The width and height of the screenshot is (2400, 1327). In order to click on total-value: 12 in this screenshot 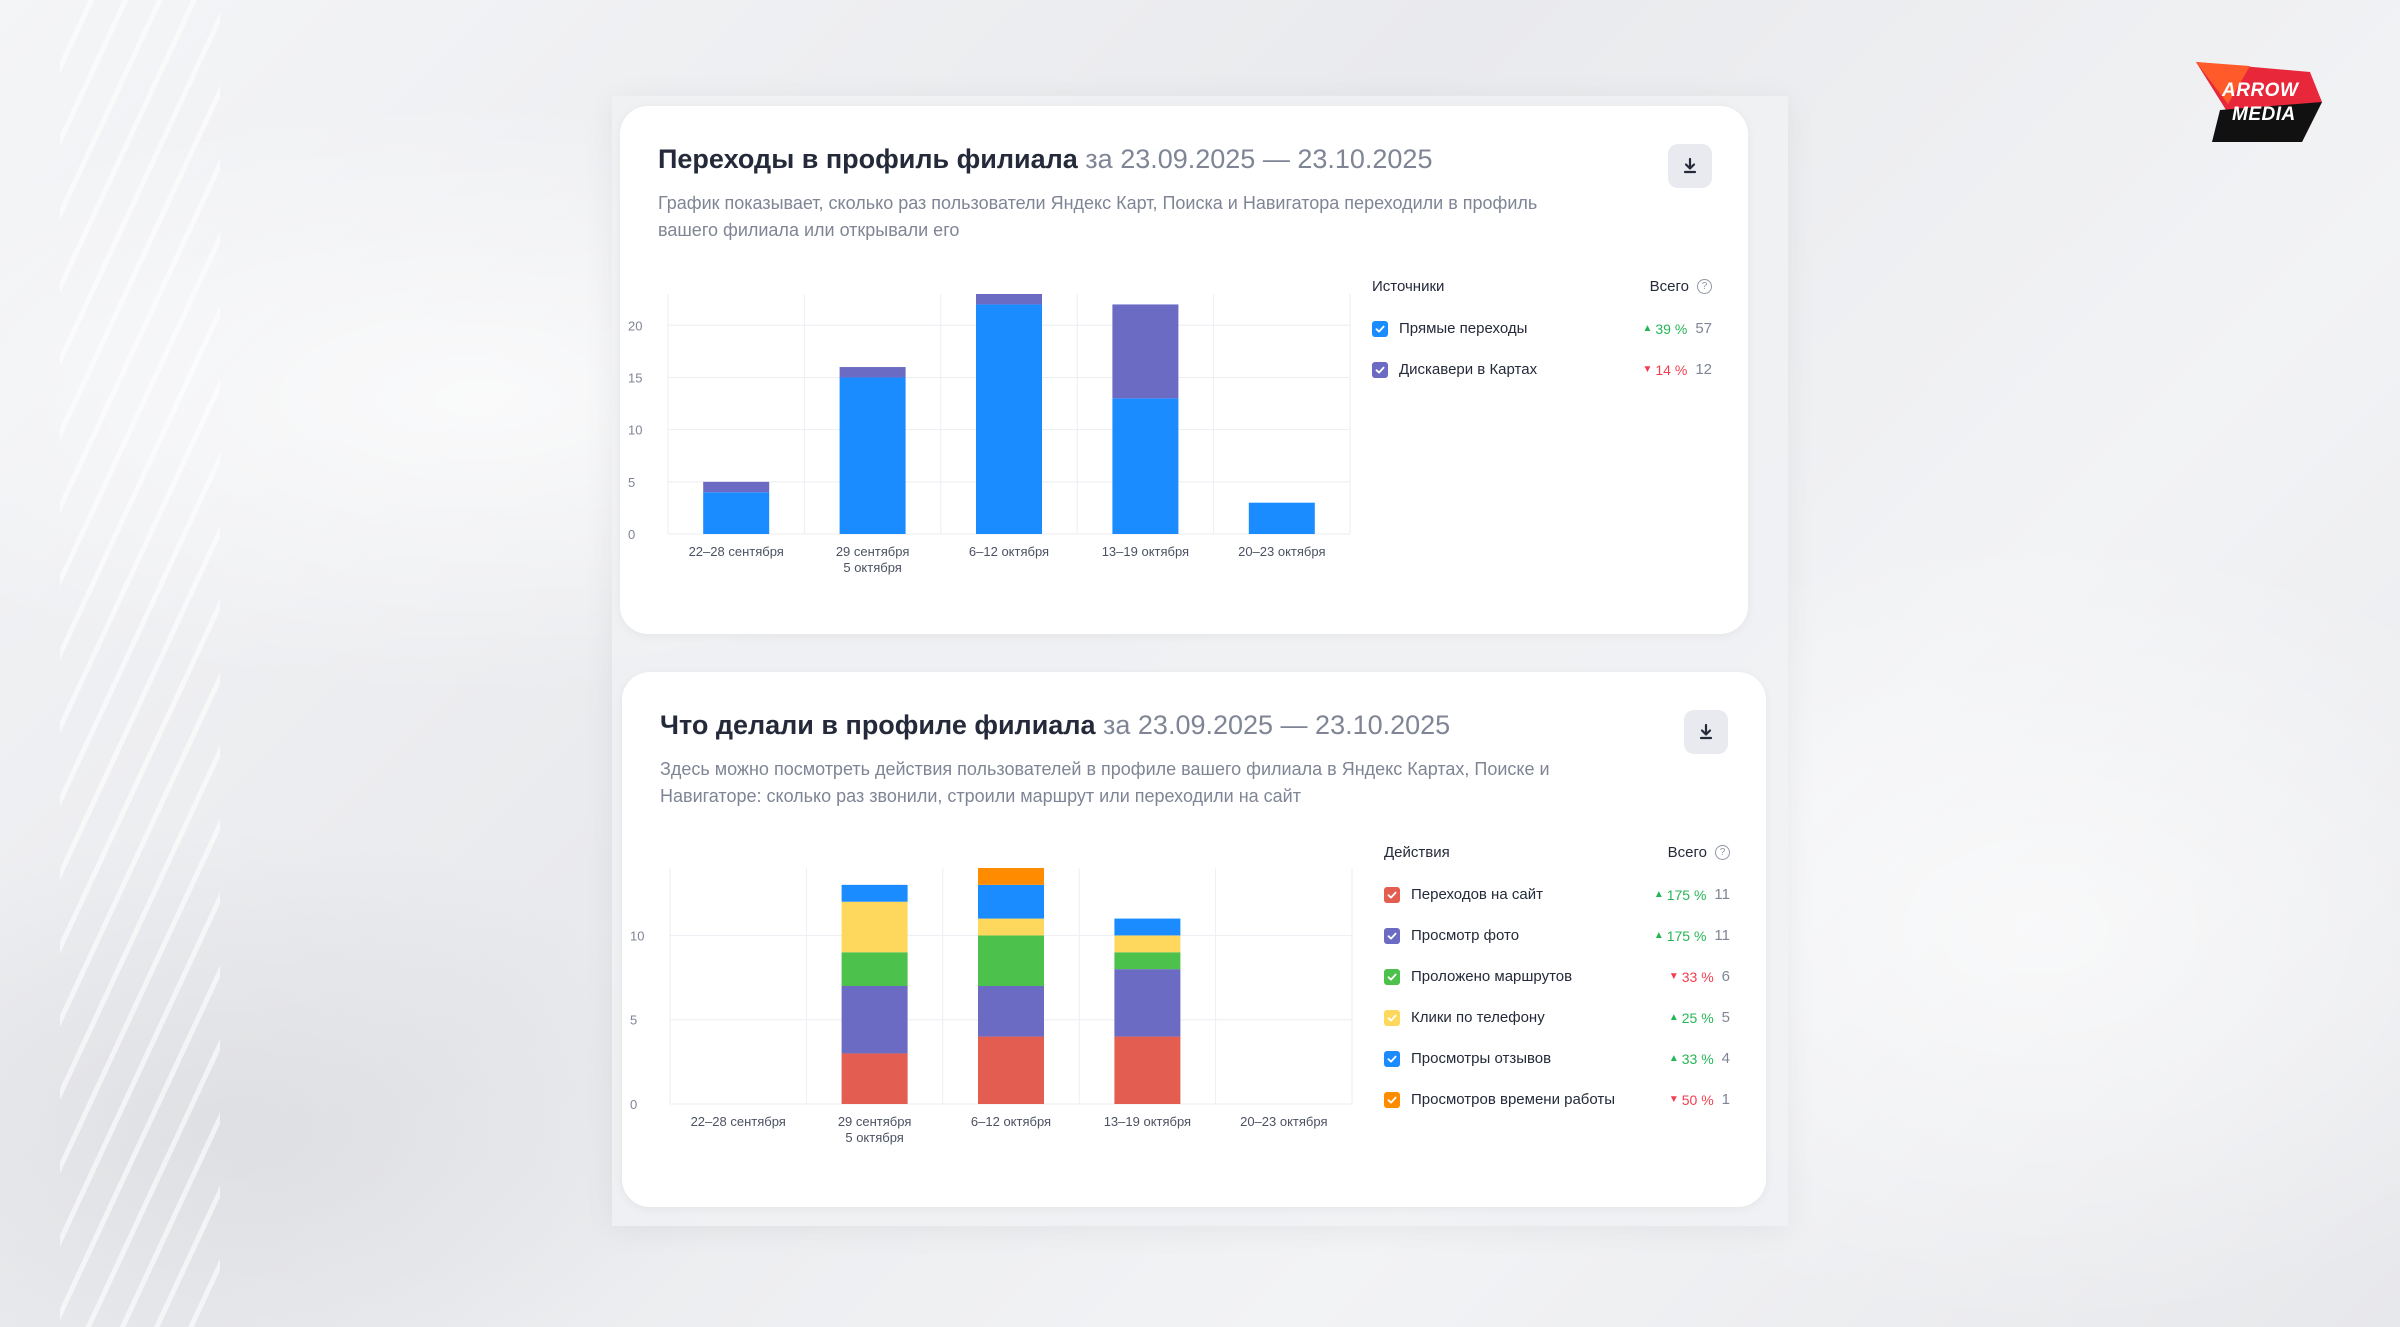, I will do `click(1703, 369)`.